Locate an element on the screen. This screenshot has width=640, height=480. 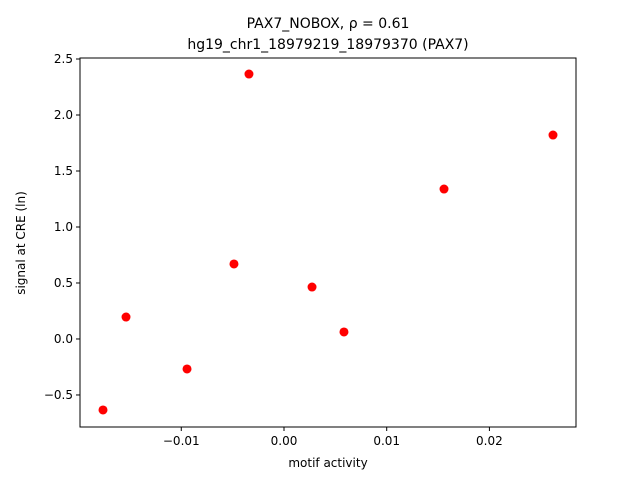
x-tick-label: 0.01 is located at coordinates (386, 441).